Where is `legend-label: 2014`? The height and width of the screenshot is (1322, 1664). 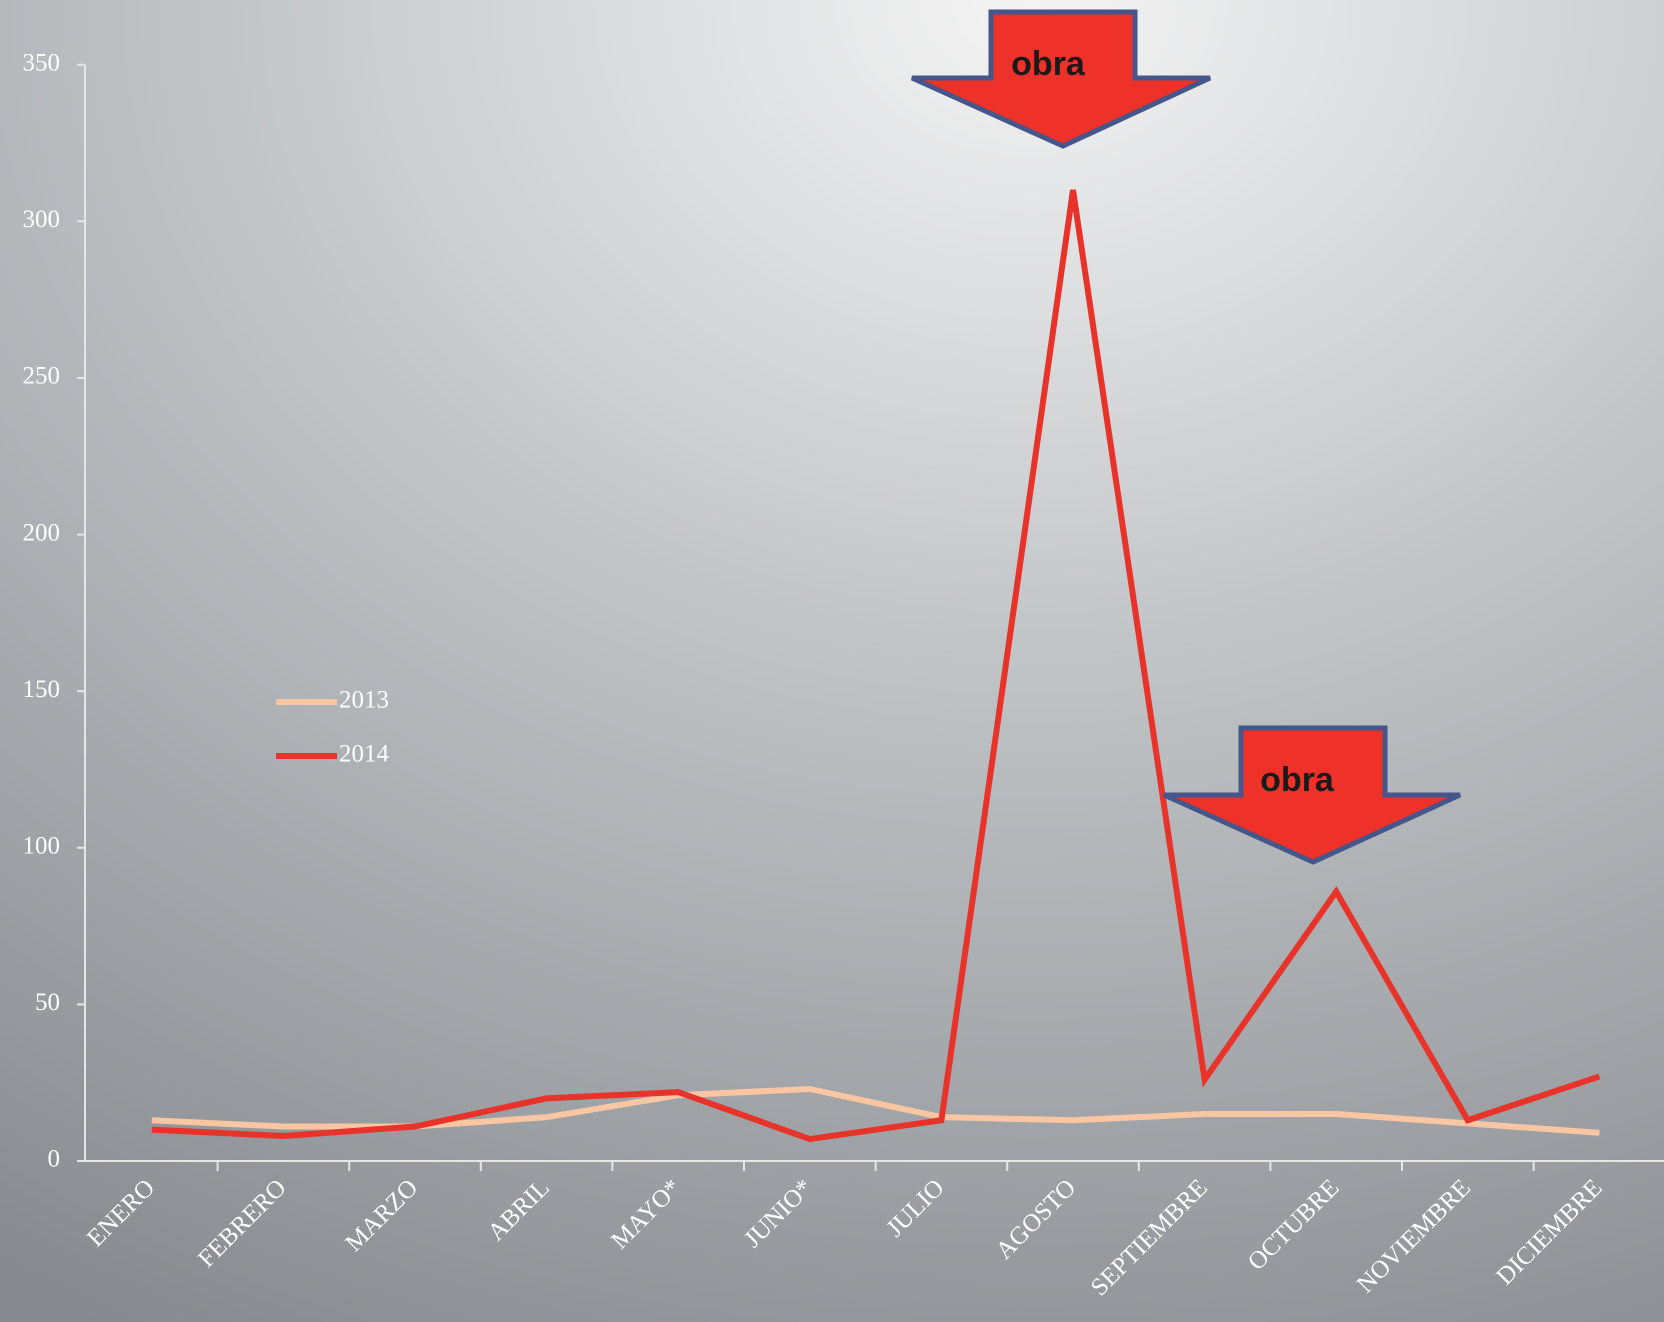 legend-label: 2014 is located at coordinates (364, 754).